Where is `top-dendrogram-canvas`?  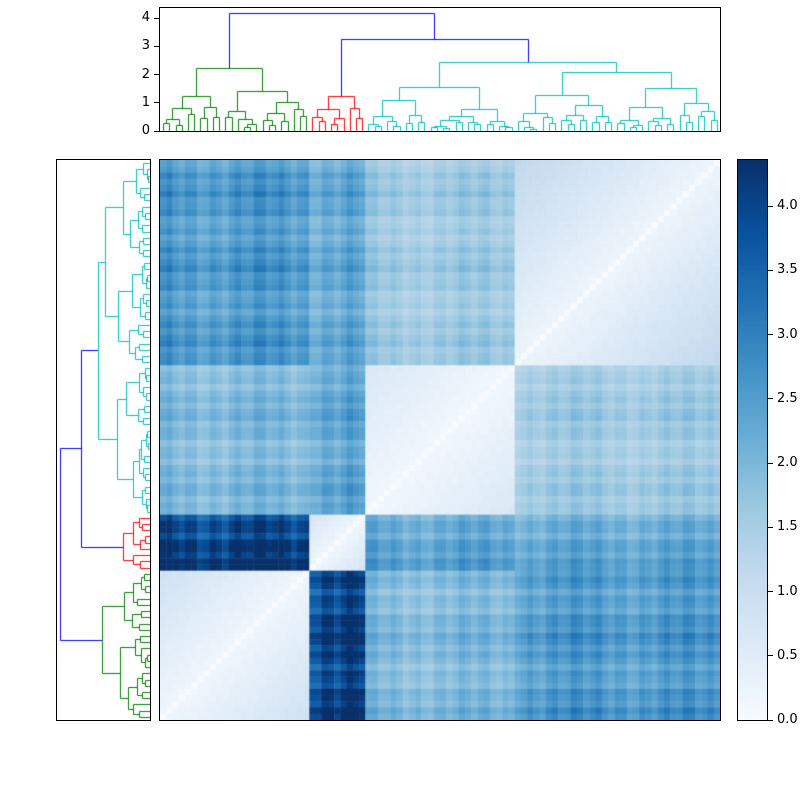 top-dendrogram-canvas is located at coordinates (440, 69).